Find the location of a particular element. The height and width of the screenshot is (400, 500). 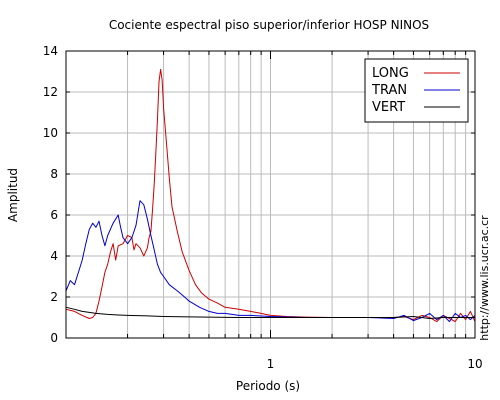

y-tick-label: 4 is located at coordinates (54, 256).